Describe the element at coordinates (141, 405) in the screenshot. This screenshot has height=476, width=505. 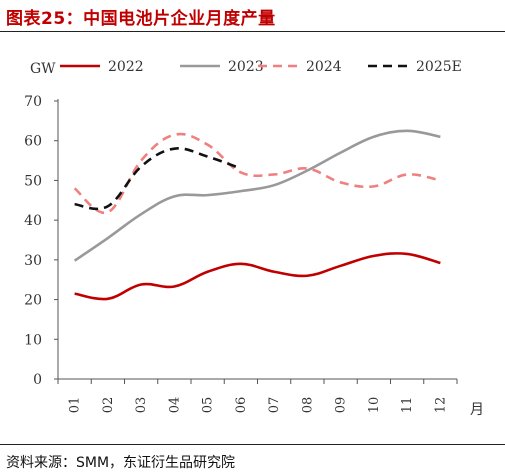
I see `x-tick-label: 03` at that location.